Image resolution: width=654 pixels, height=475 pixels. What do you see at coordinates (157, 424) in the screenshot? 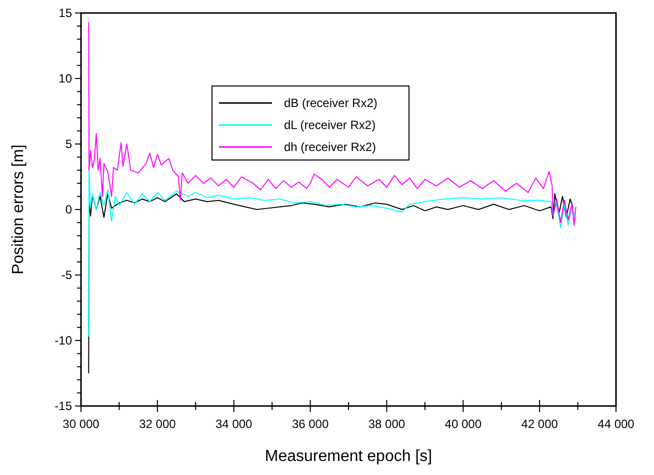
I see `x-tick-label: 32 000` at bounding box center [157, 424].